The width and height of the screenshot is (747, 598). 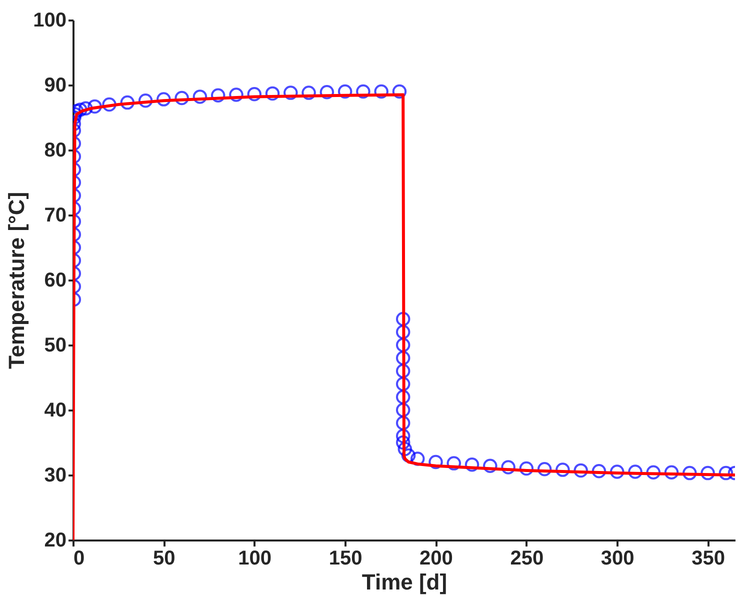 What do you see at coordinates (617, 559) in the screenshot?
I see `x-tick-label: 300` at bounding box center [617, 559].